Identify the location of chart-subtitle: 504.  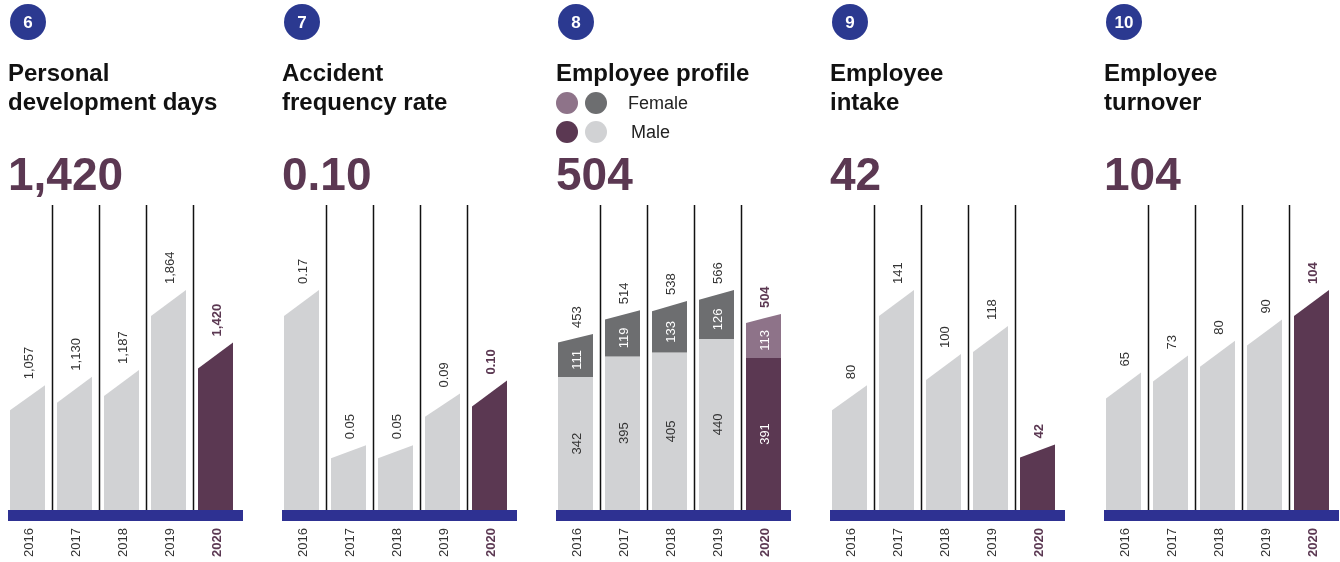
(595, 174).